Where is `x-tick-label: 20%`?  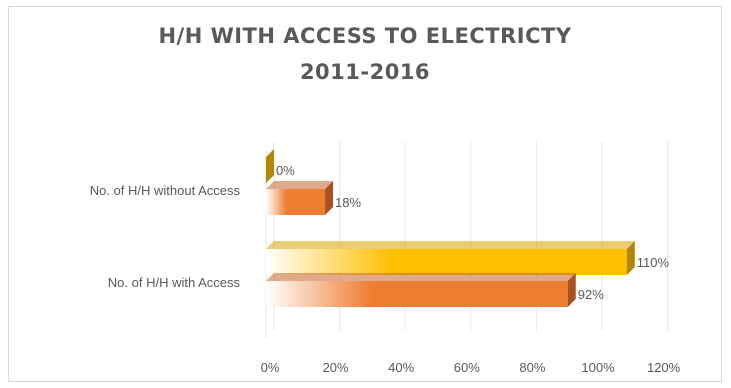 x-tick-label: 20% is located at coordinates (336, 367).